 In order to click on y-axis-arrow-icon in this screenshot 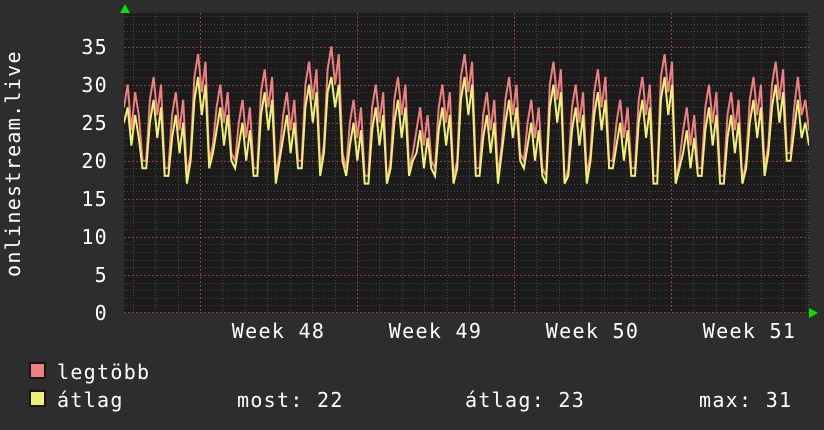, I will do `click(125, 8)`.